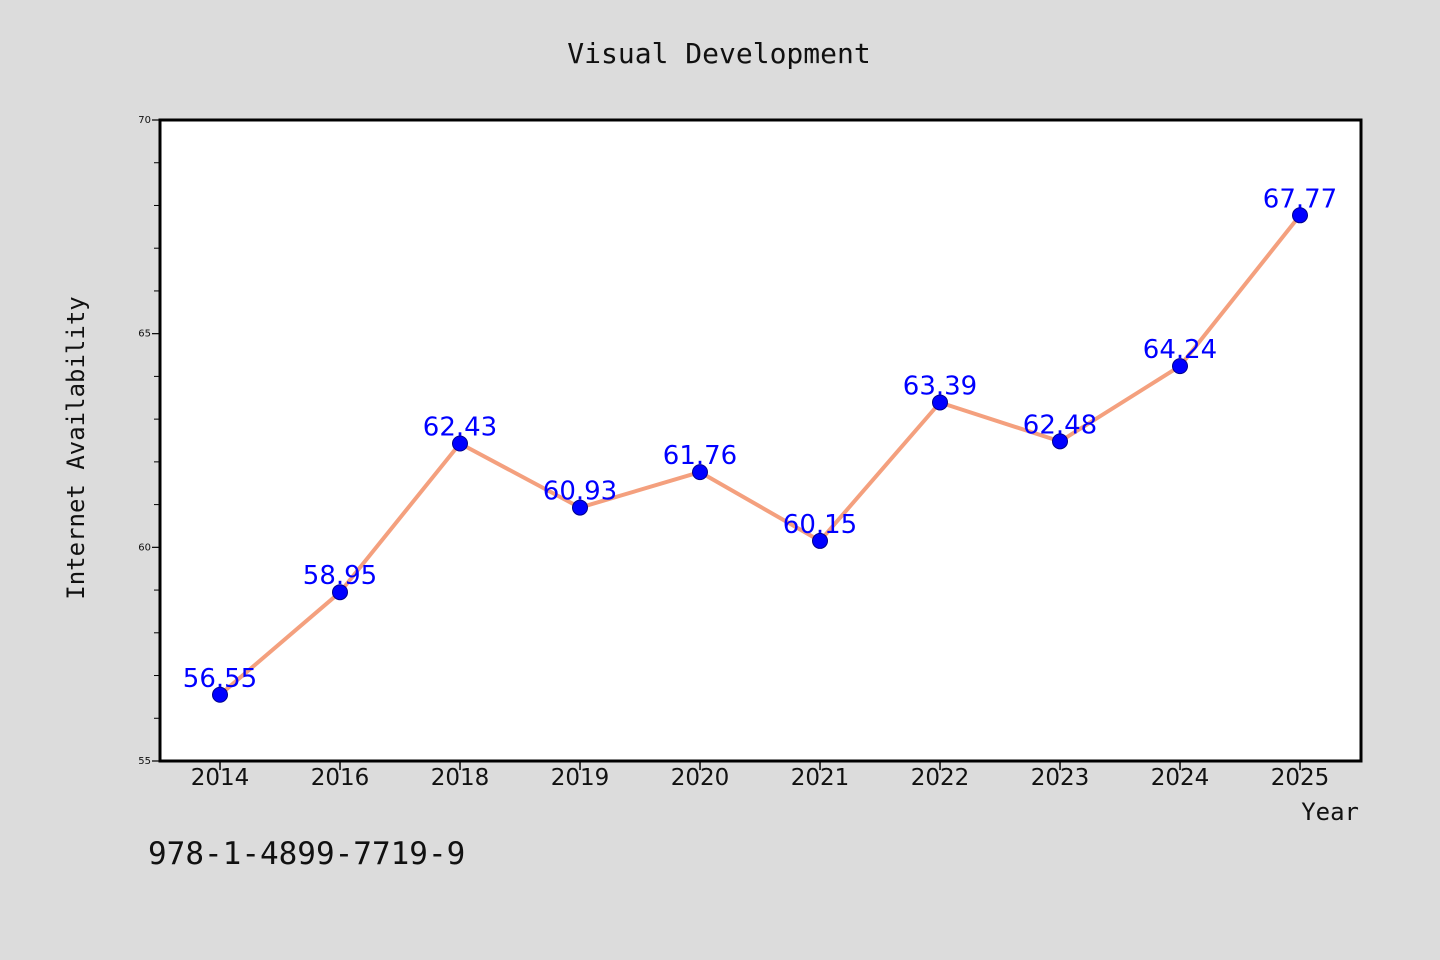 The height and width of the screenshot is (960, 1440). What do you see at coordinates (460, 778) in the screenshot?
I see `x-tick-label: 2018` at bounding box center [460, 778].